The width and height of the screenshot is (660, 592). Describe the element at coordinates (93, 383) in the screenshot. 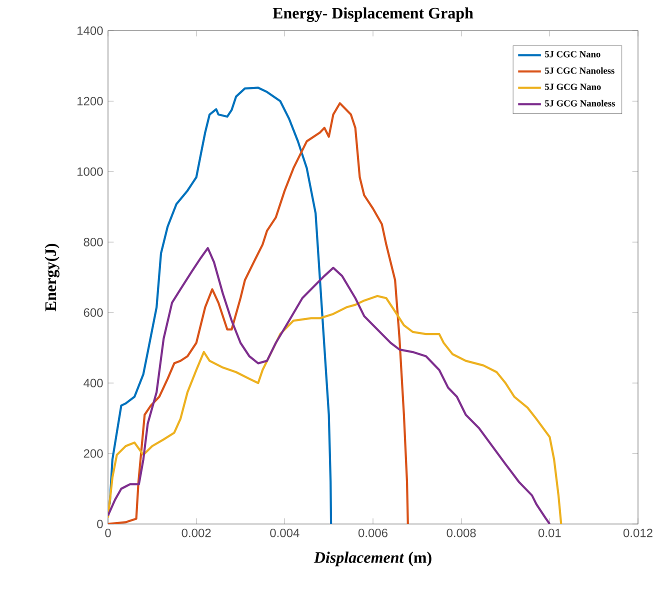

I see `y-tick-label: 400` at that location.